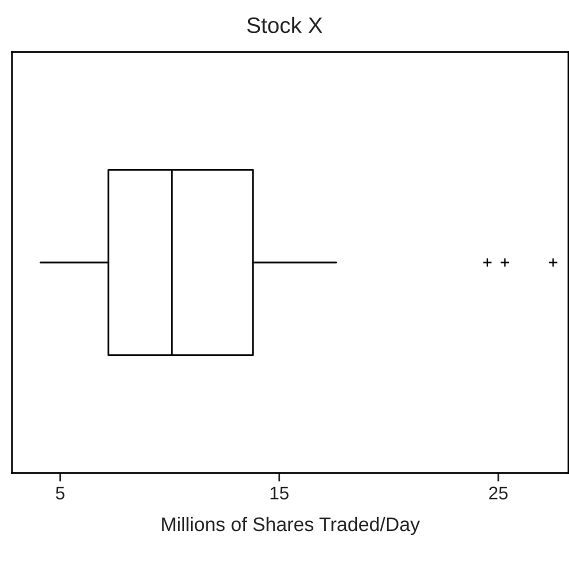 The width and height of the screenshot is (569, 561). I want to click on chart-title: Stock X, so click(284, 25).